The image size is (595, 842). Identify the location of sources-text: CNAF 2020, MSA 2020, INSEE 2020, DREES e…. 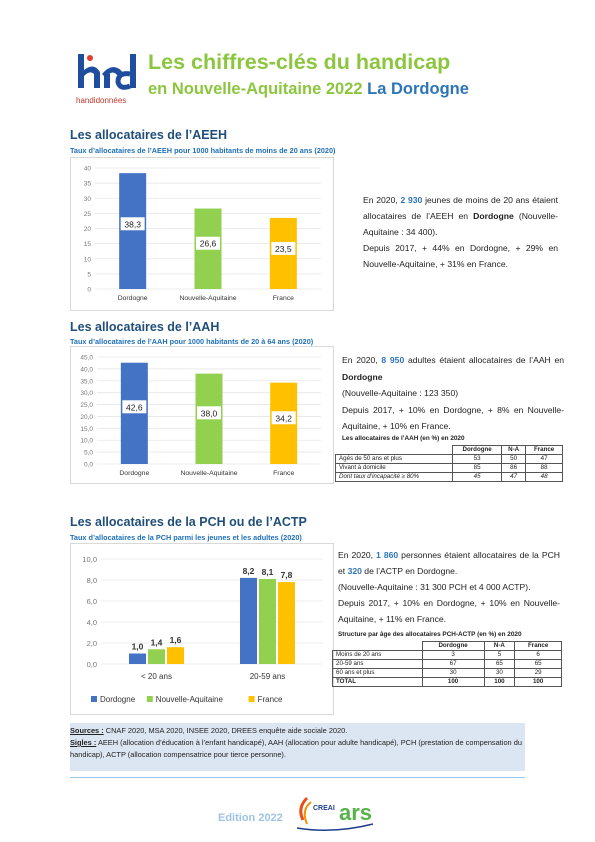
(225, 730).